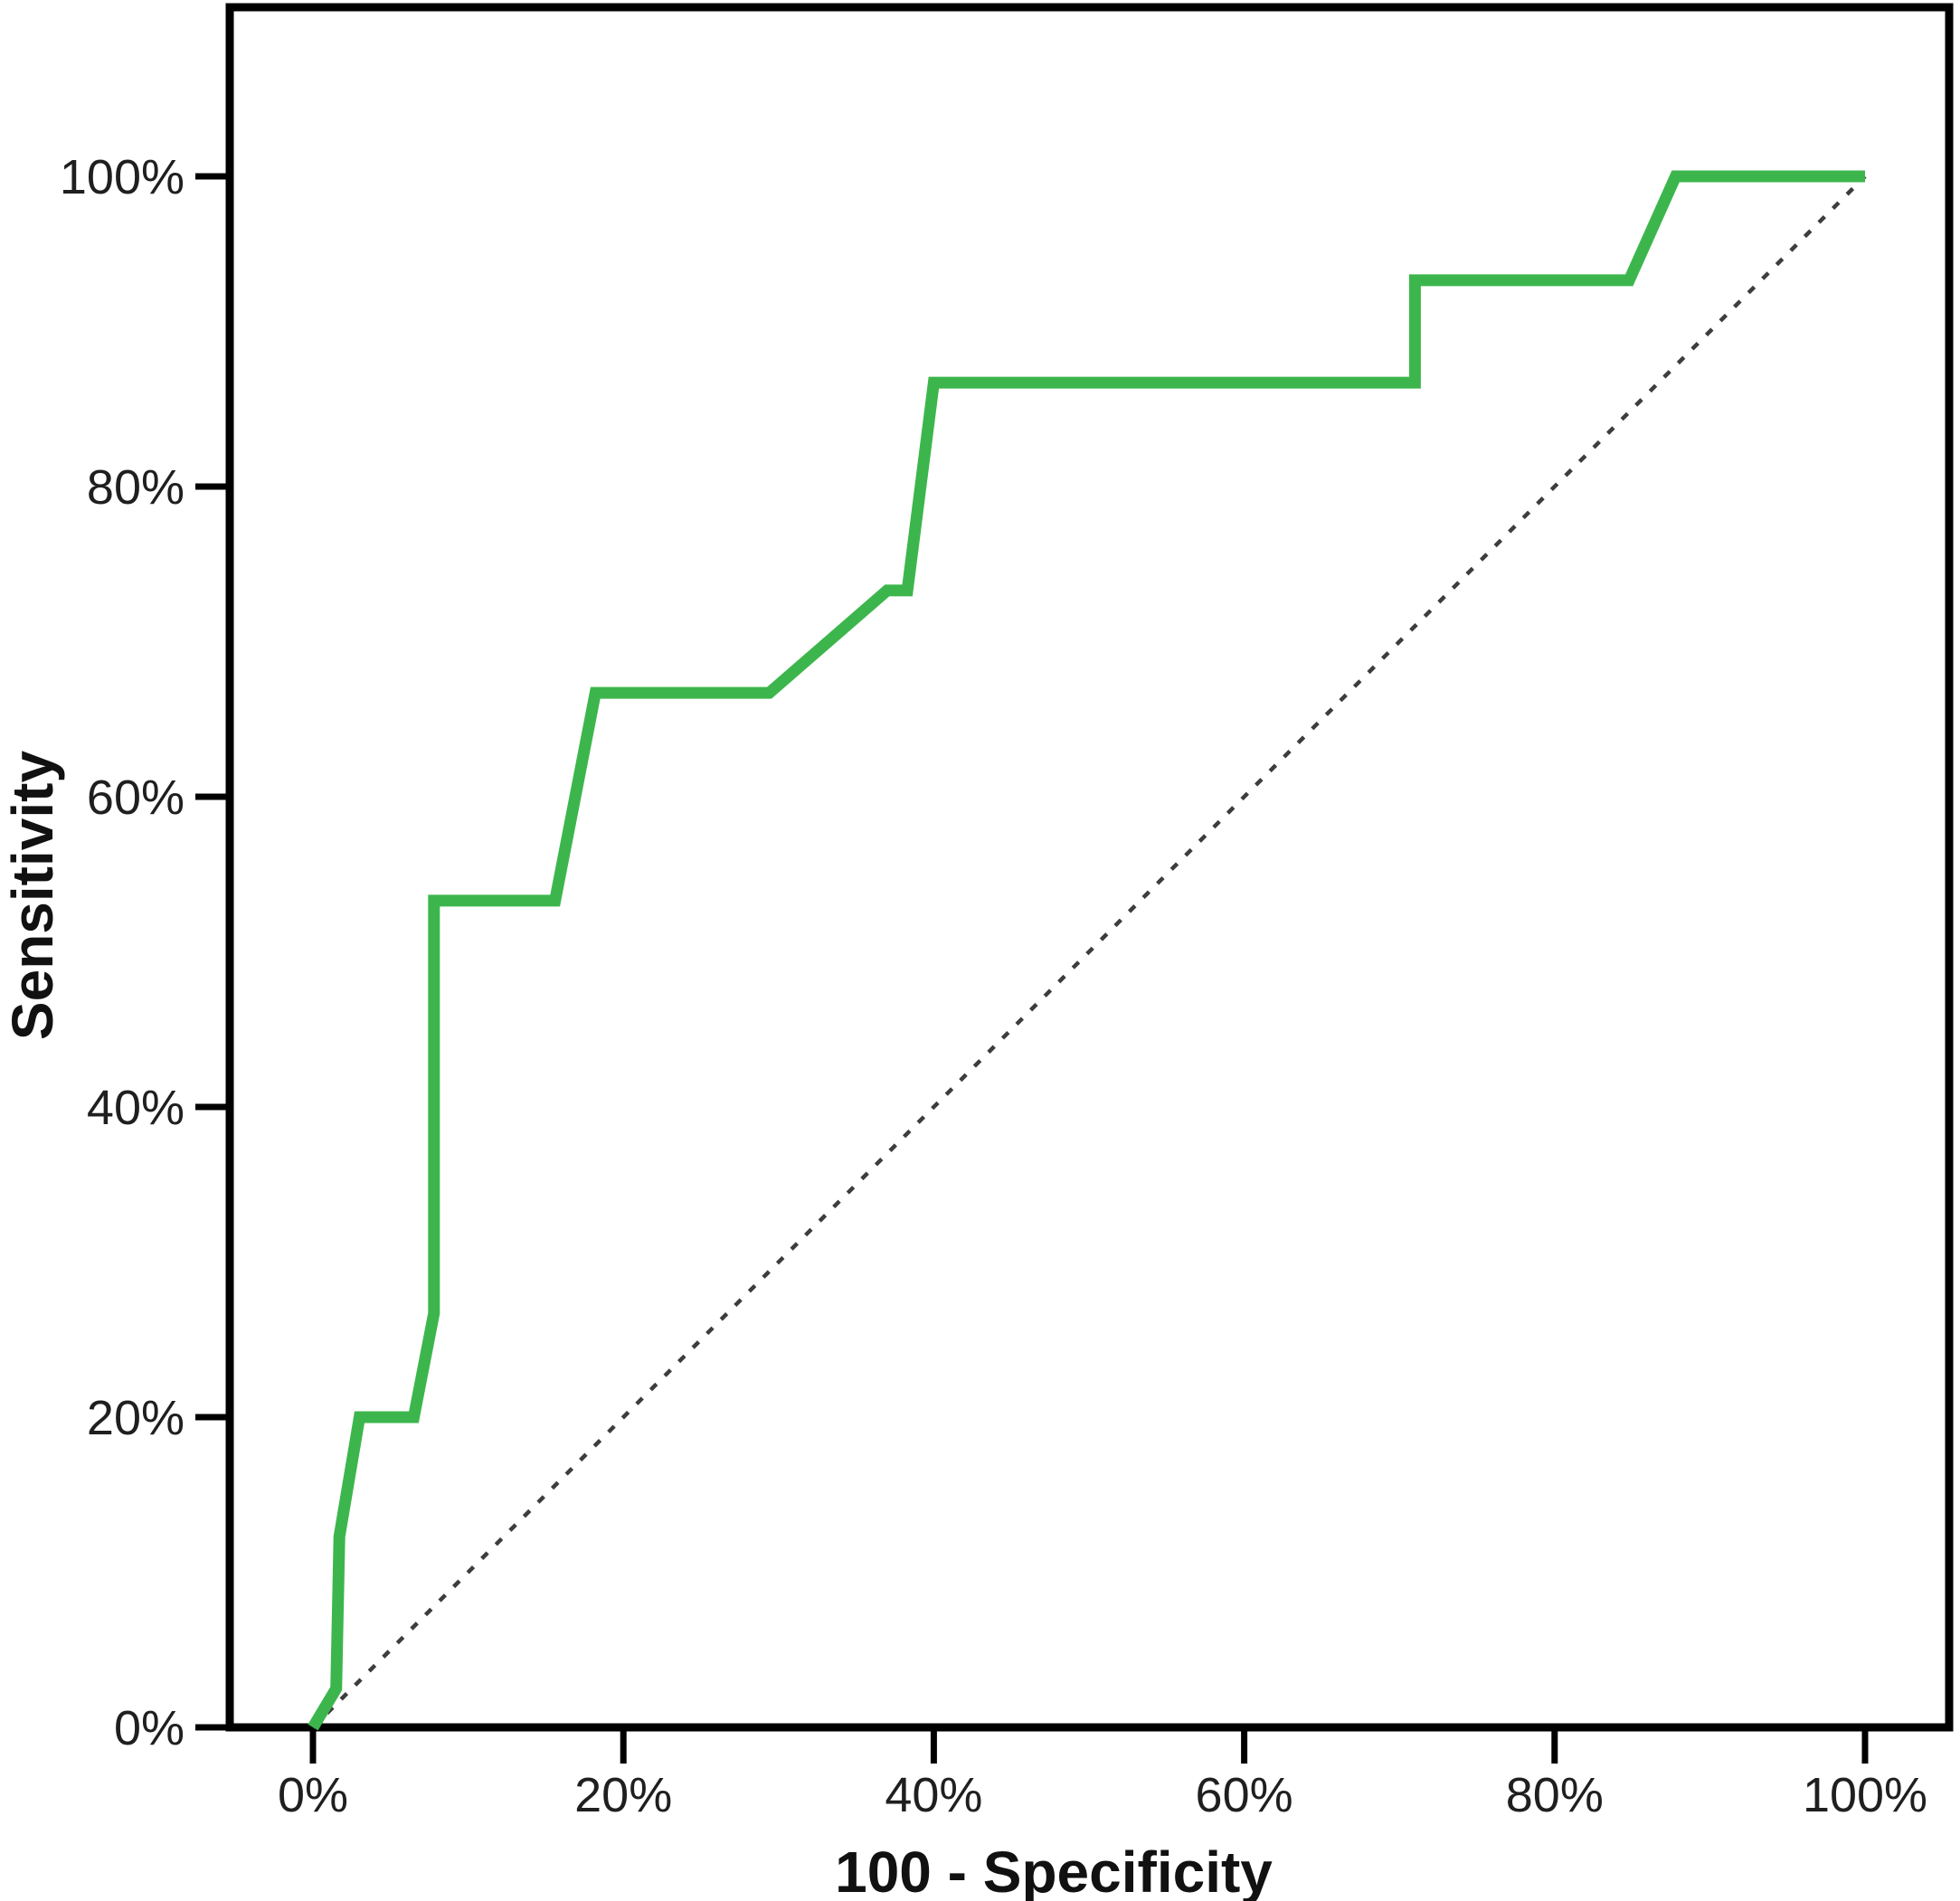 This screenshot has height=1901, width=1960. Describe the element at coordinates (136, 798) in the screenshot. I see `y-tick-label: 60%` at that location.